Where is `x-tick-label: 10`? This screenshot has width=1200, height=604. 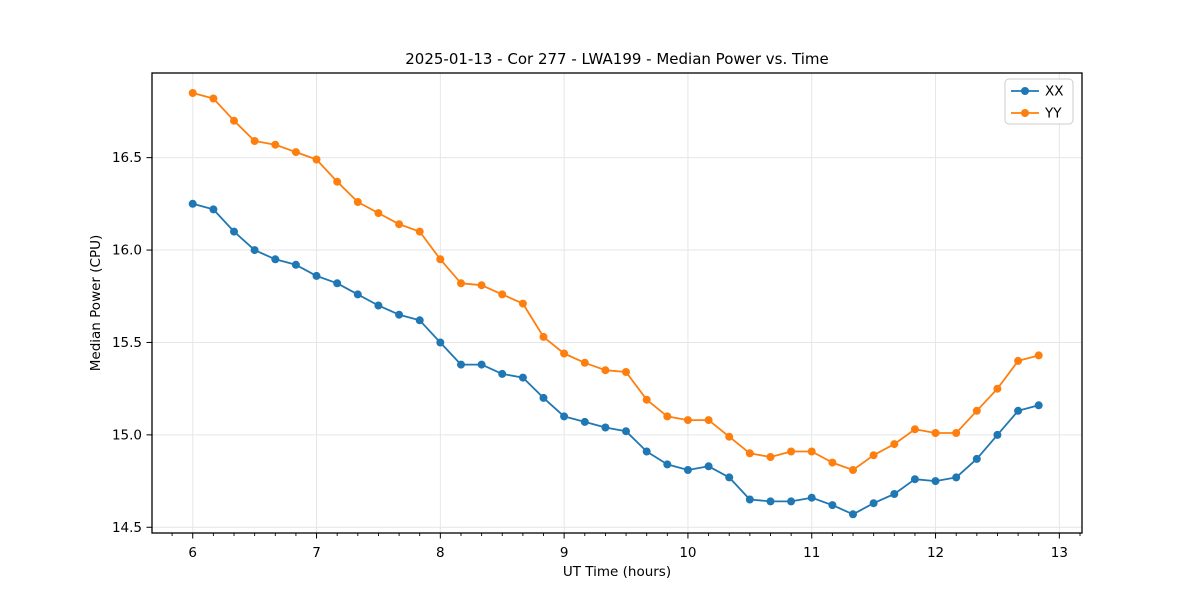
x-tick-label: 10 is located at coordinates (687, 553).